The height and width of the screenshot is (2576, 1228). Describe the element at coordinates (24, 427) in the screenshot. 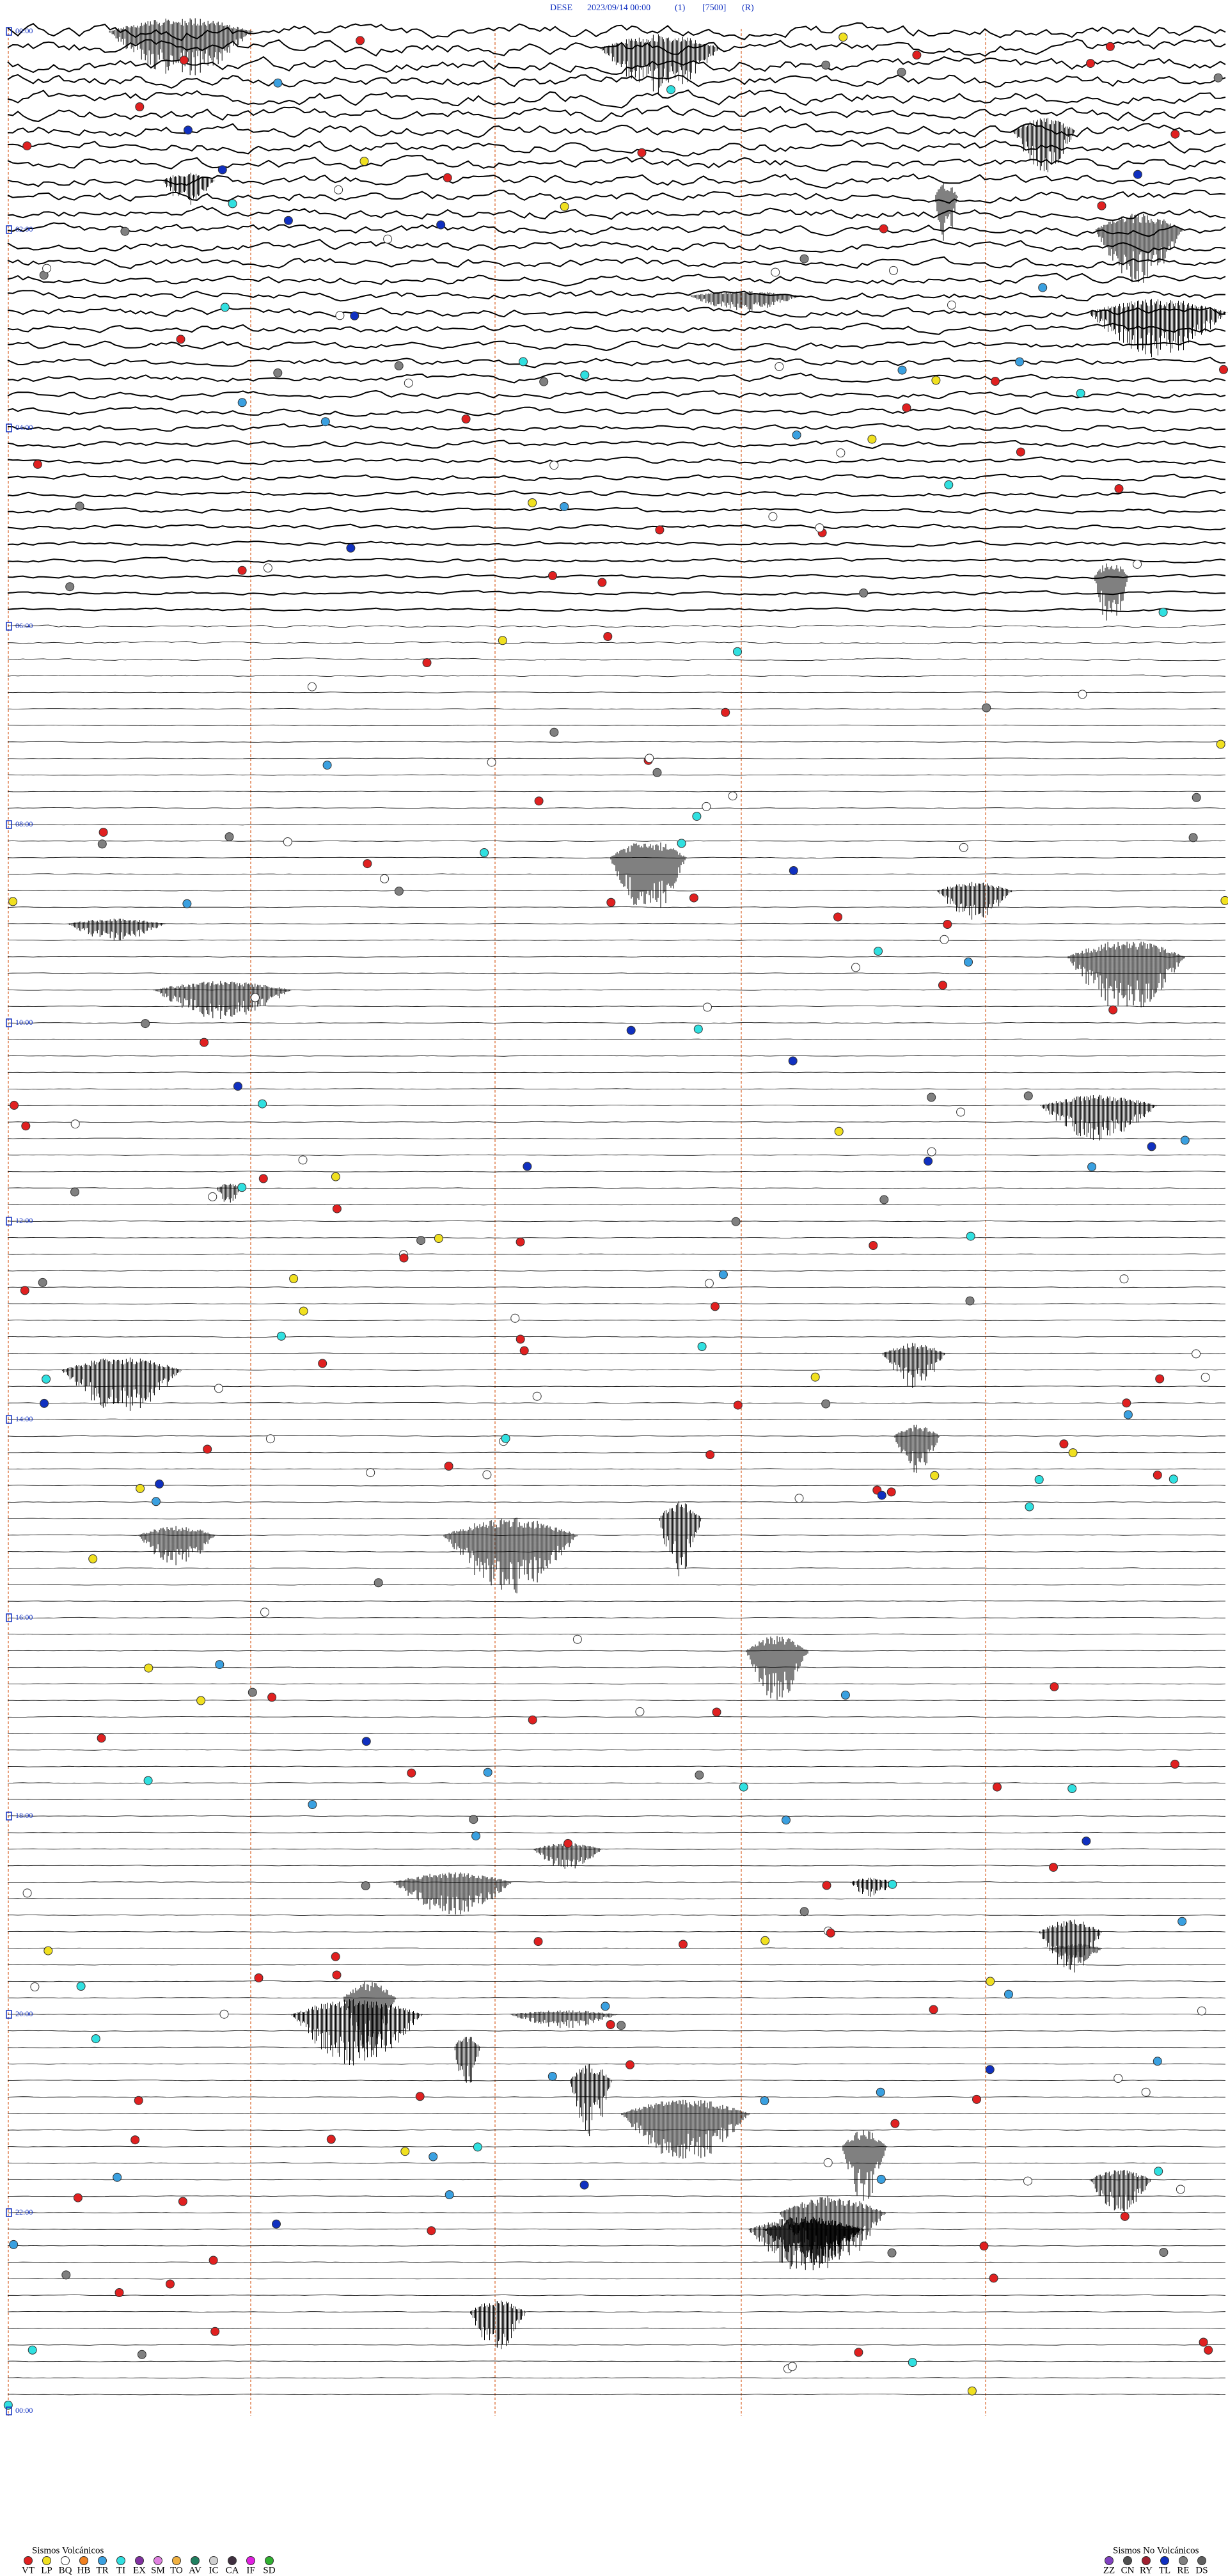

I see `time-label: 04:00` at that location.